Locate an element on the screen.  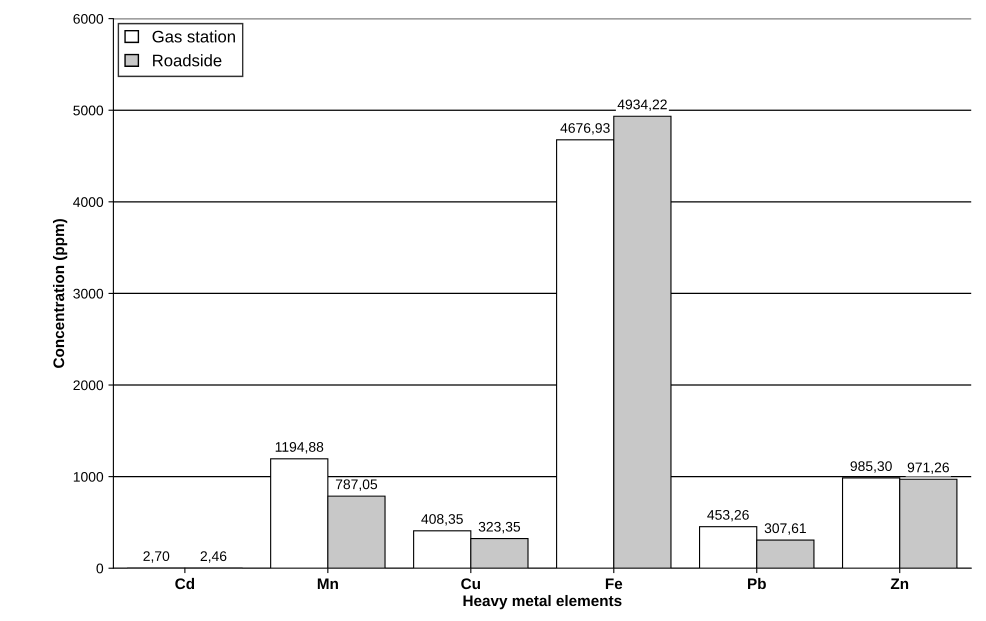
data-label: 323,35 is located at coordinates (499, 528).